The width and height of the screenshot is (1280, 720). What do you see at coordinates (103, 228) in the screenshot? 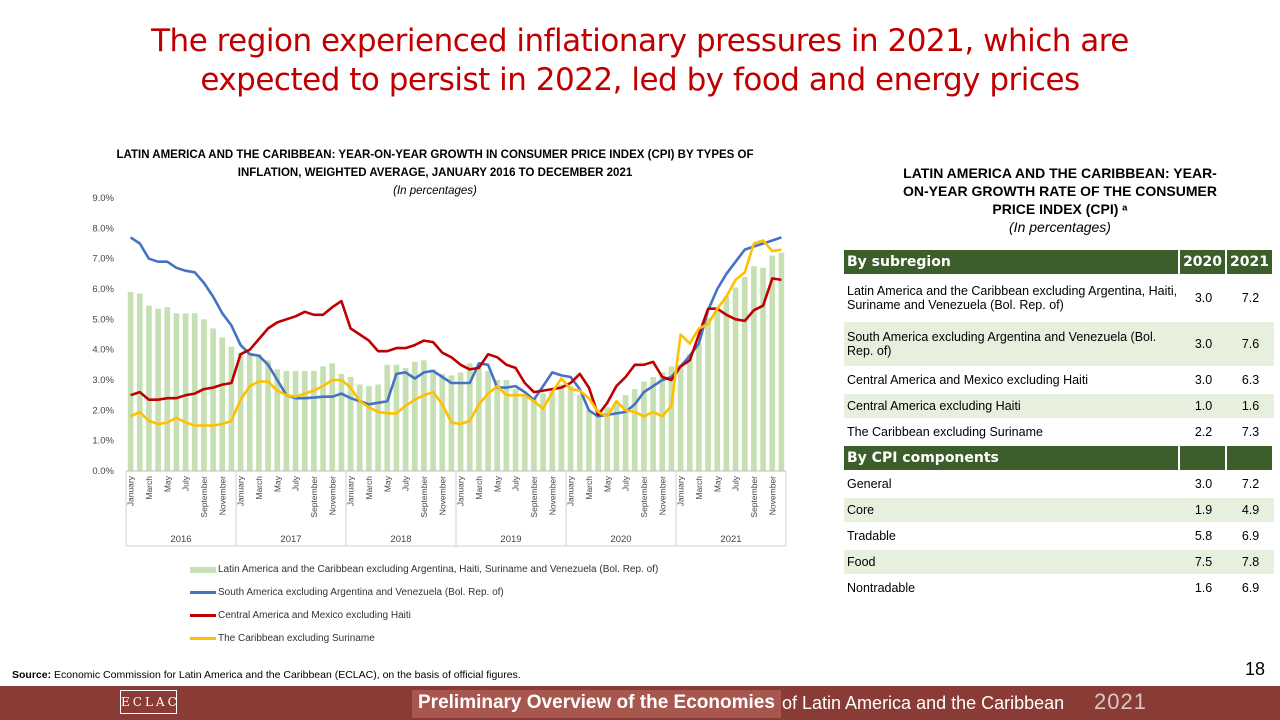
I see `y-tick-label: 8.0%` at bounding box center [103, 228].